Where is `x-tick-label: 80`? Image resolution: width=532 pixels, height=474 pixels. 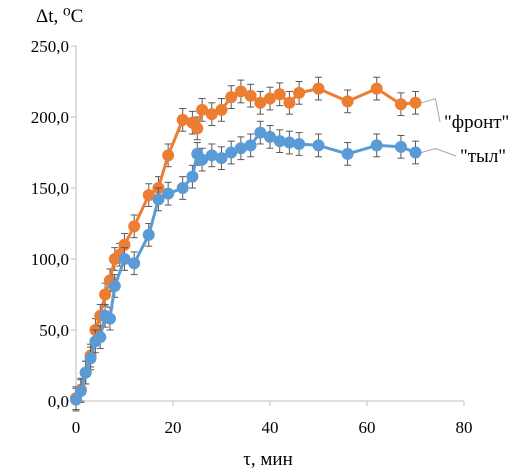
x-tick-label: 80 is located at coordinates (464, 427).